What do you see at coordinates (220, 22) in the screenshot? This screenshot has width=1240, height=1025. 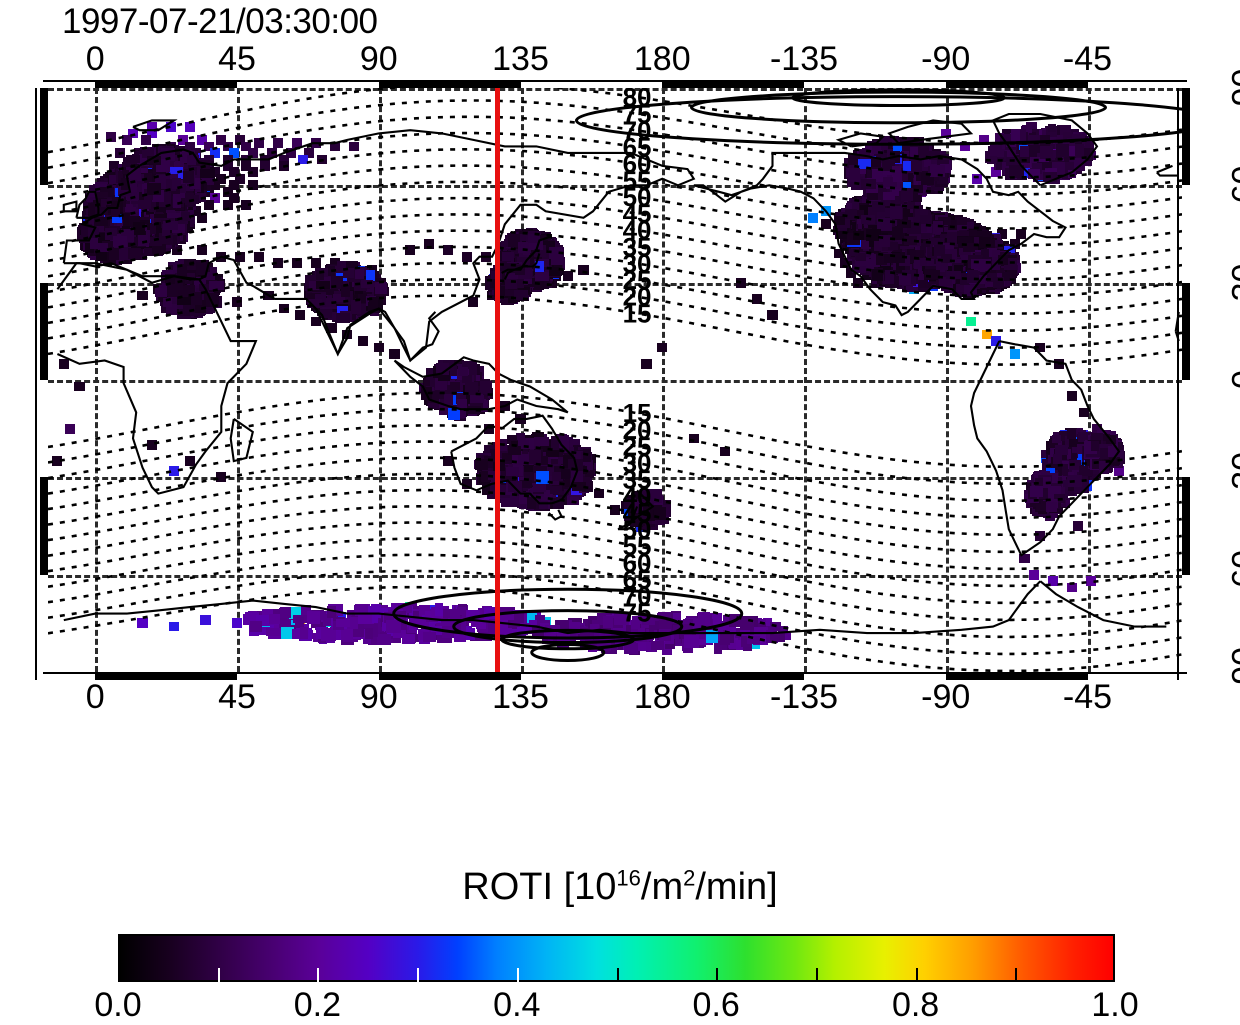 I see `page-title: 1997-07-21/03:30:00` at bounding box center [220, 22].